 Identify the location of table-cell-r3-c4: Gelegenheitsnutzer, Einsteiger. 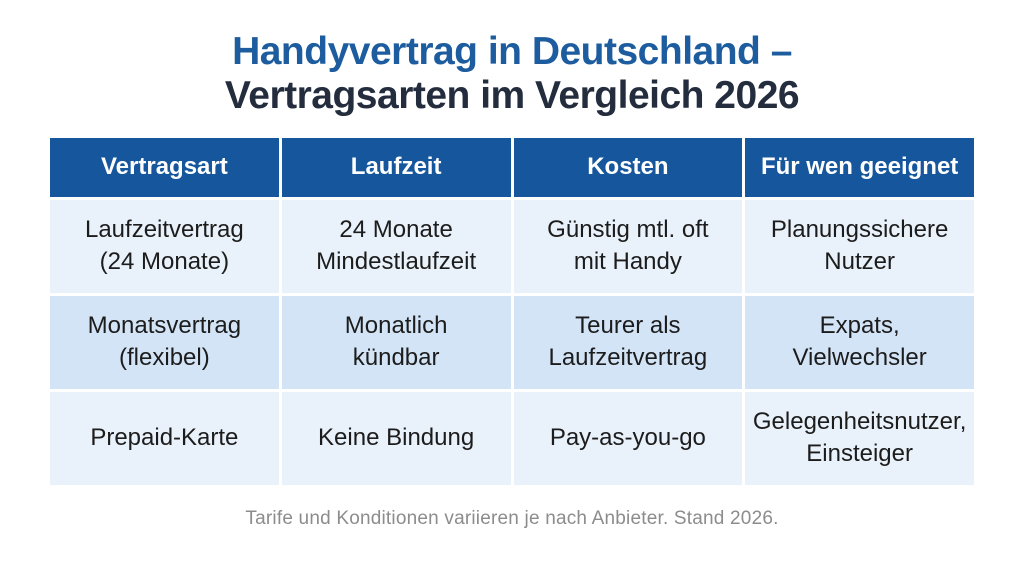
(859, 438).